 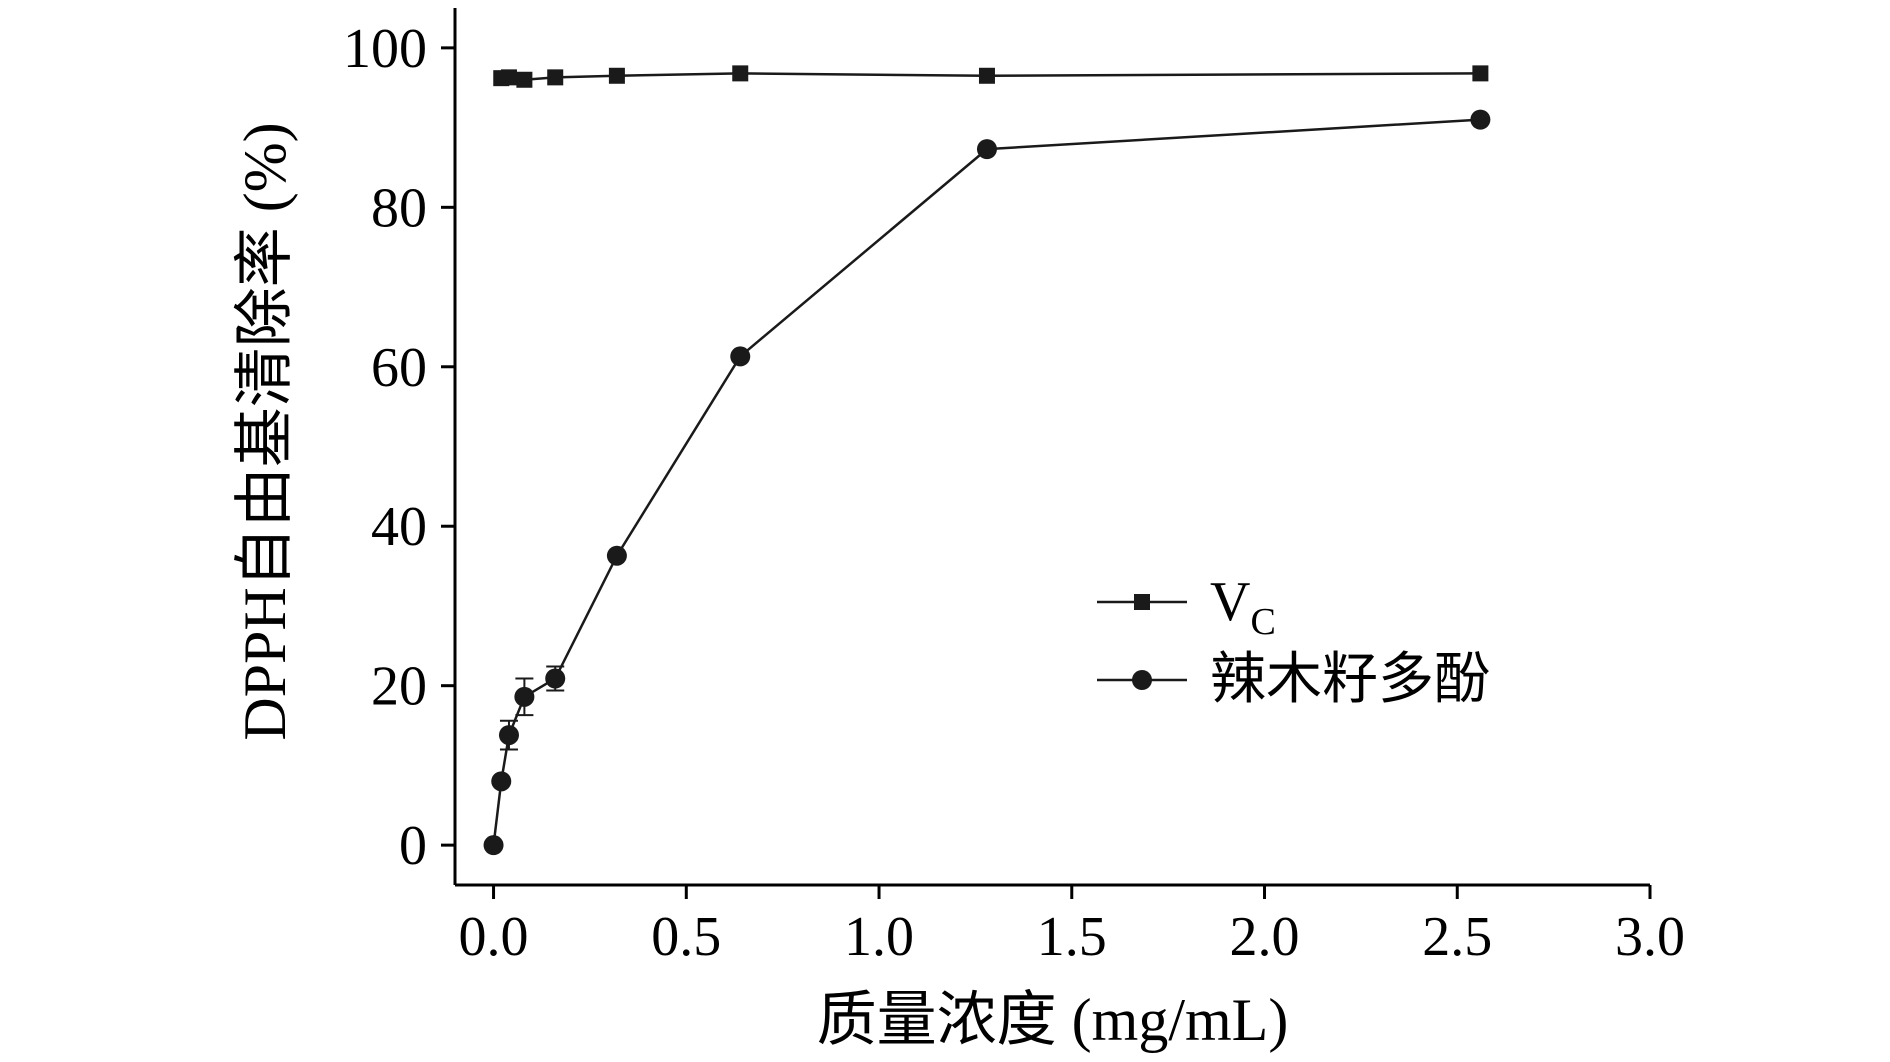 What do you see at coordinates (399, 447) in the screenshot?
I see `y-ticks: 0 20 40 60 80 100` at bounding box center [399, 447].